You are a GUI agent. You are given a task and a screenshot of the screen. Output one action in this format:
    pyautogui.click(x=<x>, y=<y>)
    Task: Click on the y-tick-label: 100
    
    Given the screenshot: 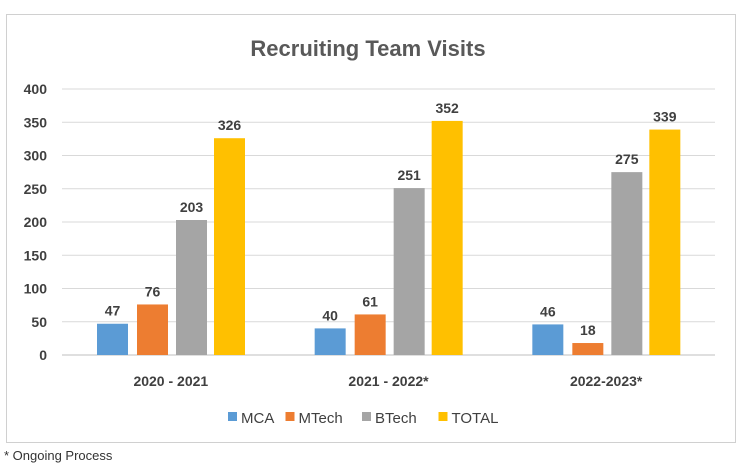 What is the action you would take?
    pyautogui.click(x=36, y=289)
    